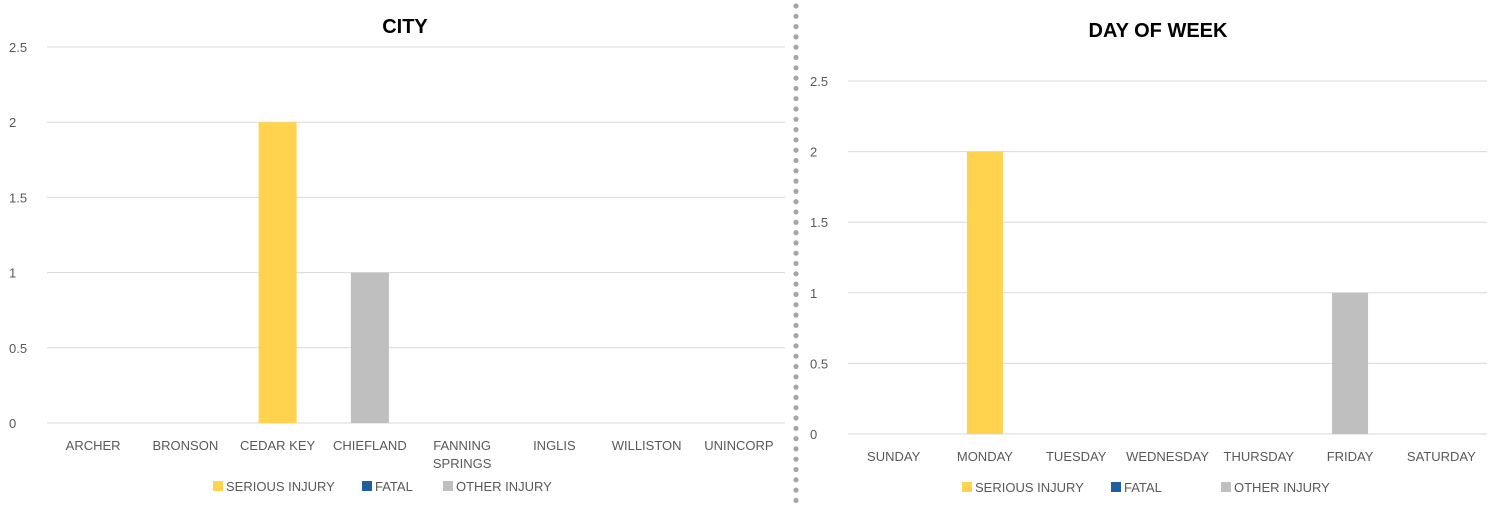 The width and height of the screenshot is (1500, 510). What do you see at coordinates (894, 456) in the screenshot?
I see `x-category-label: SUNDAY` at bounding box center [894, 456].